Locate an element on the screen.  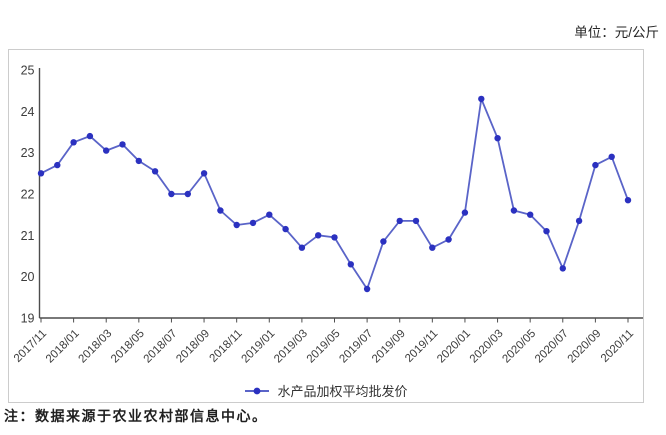
y-tick-label: 19 is located at coordinates (28, 318).